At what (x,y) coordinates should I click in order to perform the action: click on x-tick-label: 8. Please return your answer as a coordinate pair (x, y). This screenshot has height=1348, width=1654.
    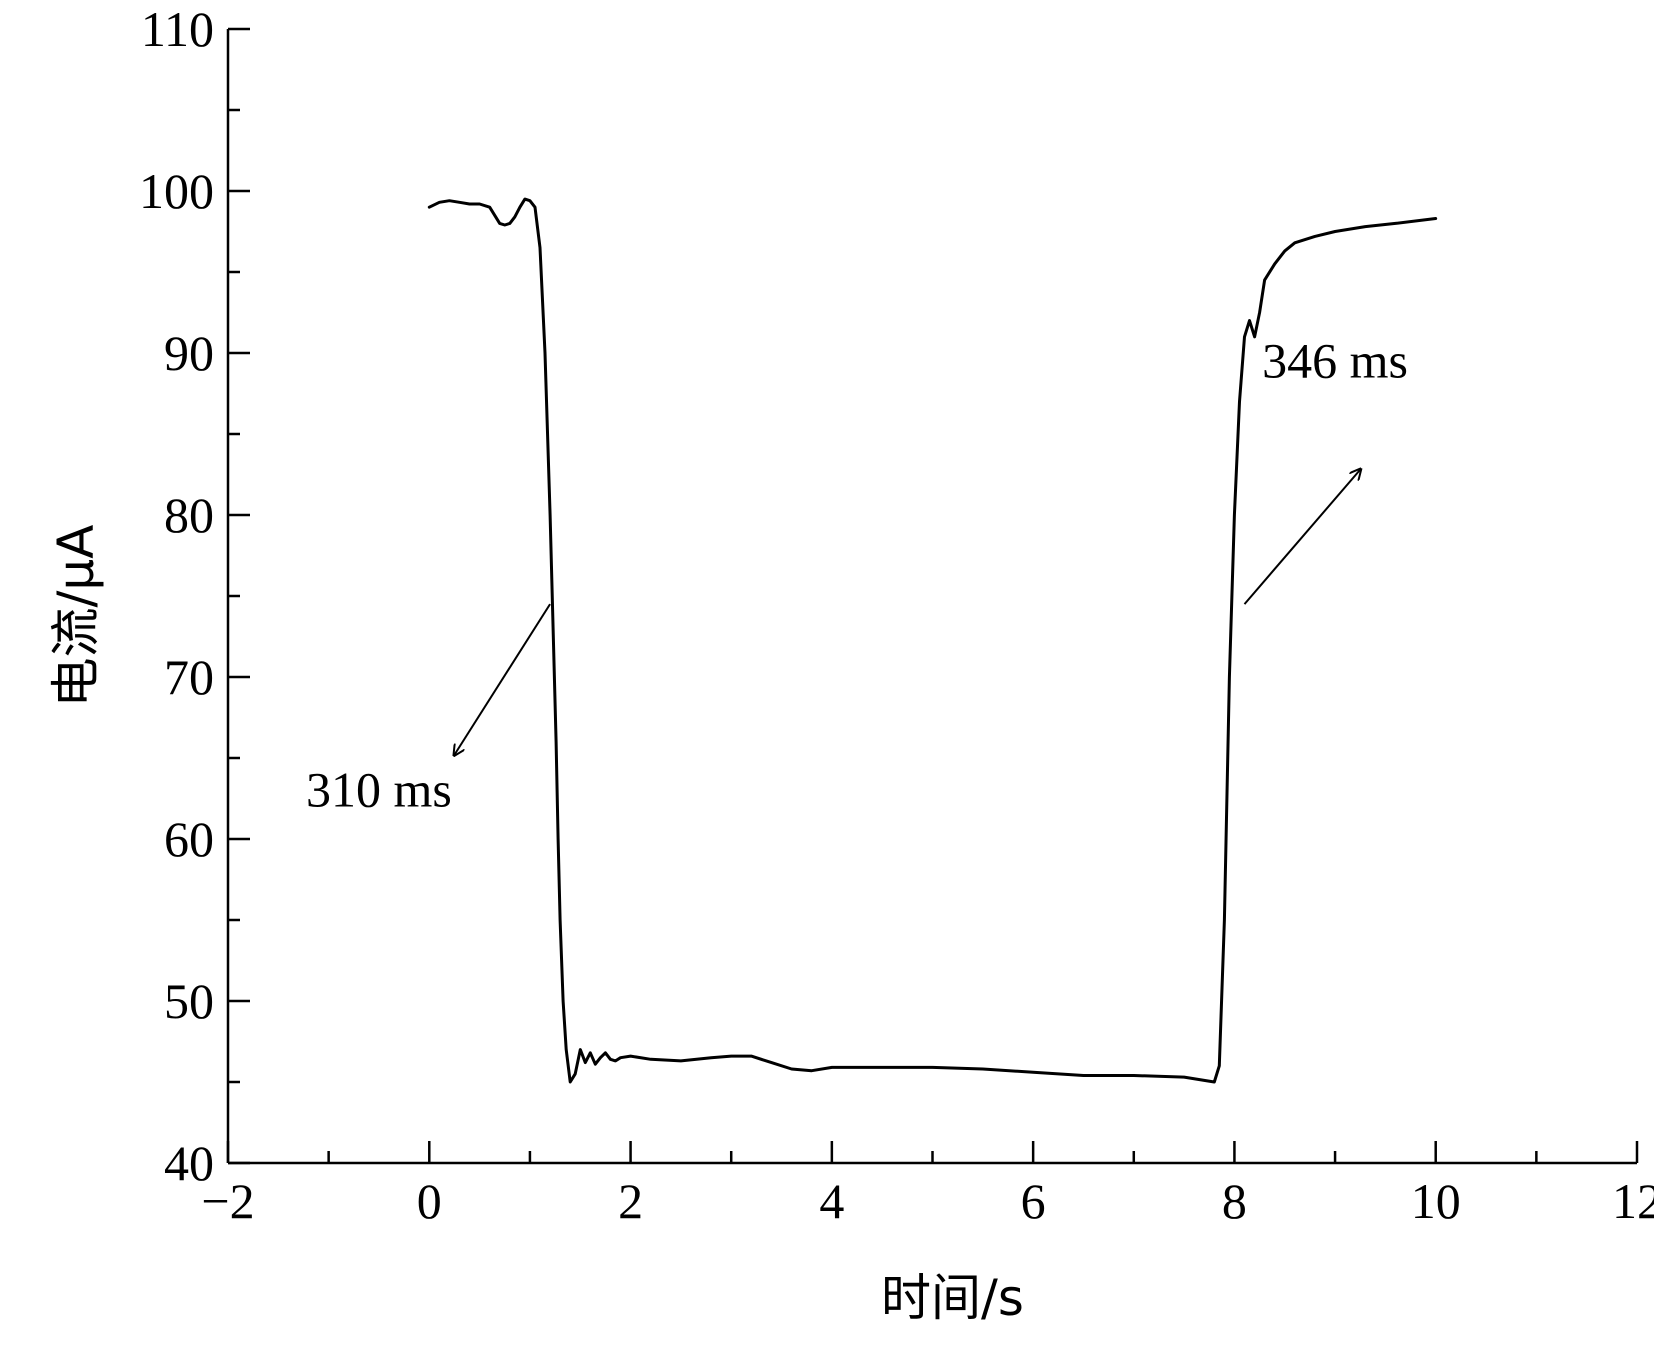
    Looking at the image, I should click on (1234, 1201).